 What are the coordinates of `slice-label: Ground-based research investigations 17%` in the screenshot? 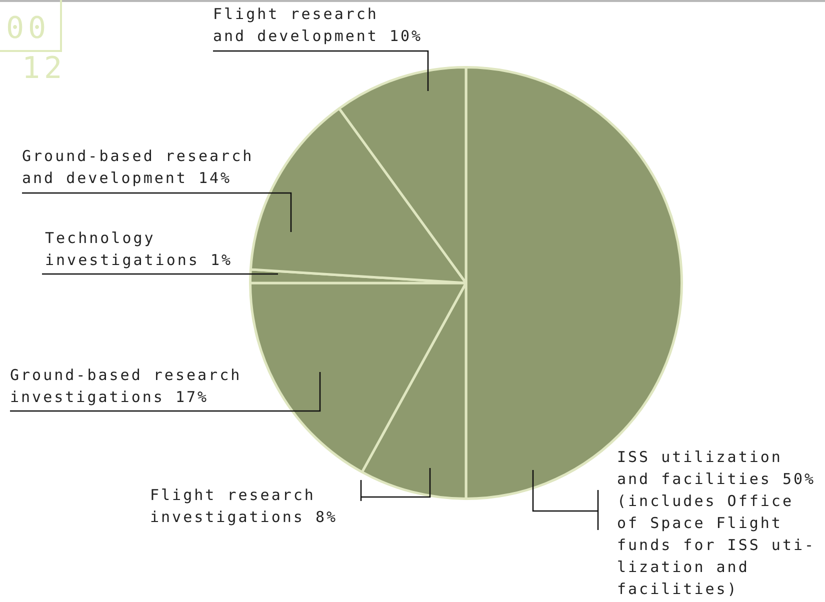 It's located at (126, 386).